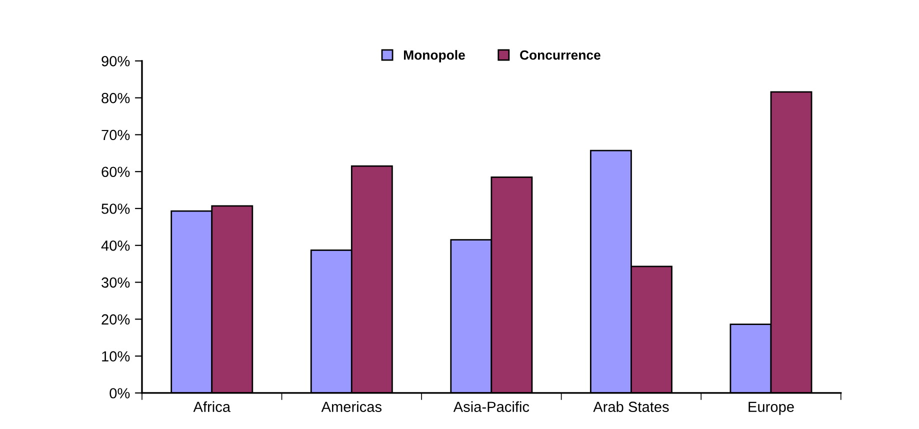 This screenshot has height=429, width=919. Describe the element at coordinates (116, 319) in the screenshot. I see `y-tick-label: 20%` at that location.